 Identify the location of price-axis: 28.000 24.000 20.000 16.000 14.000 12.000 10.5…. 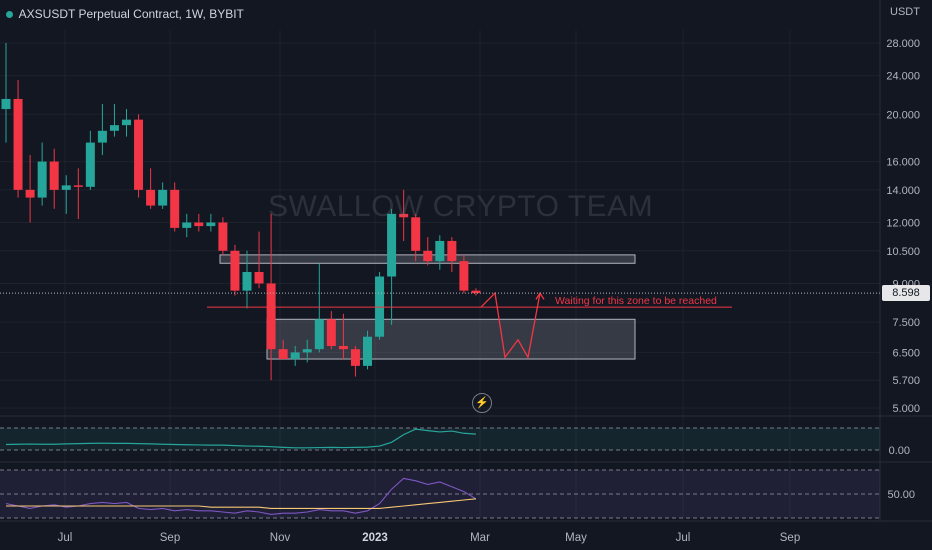
(903, 269).